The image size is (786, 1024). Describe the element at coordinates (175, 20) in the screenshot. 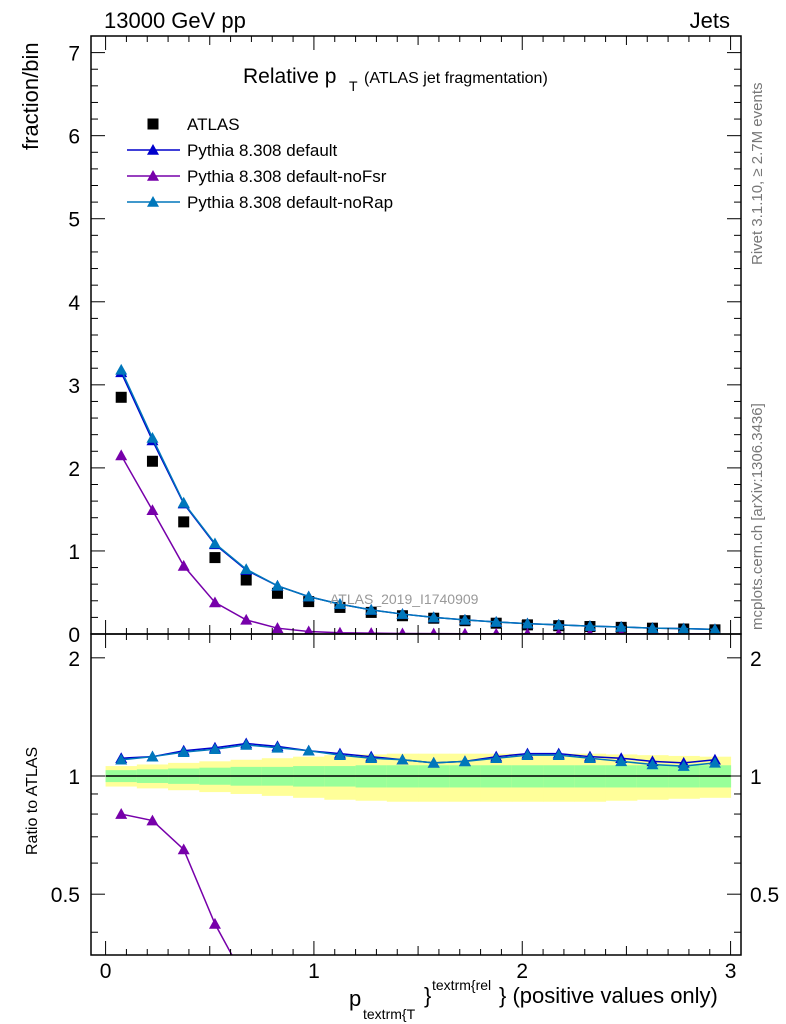

I see `header-left: 13000 GeV pp` at that location.